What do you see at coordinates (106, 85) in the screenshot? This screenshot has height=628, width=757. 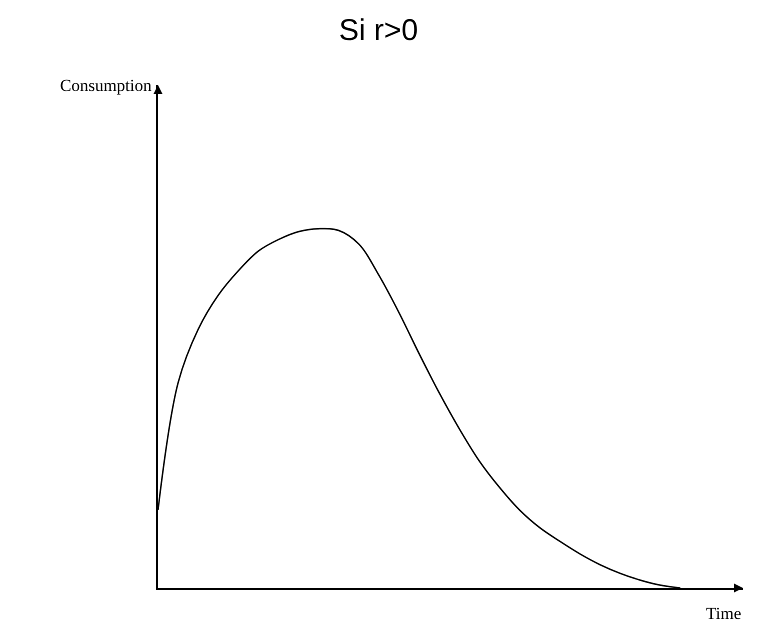 I see `text: Consumption` at bounding box center [106, 85].